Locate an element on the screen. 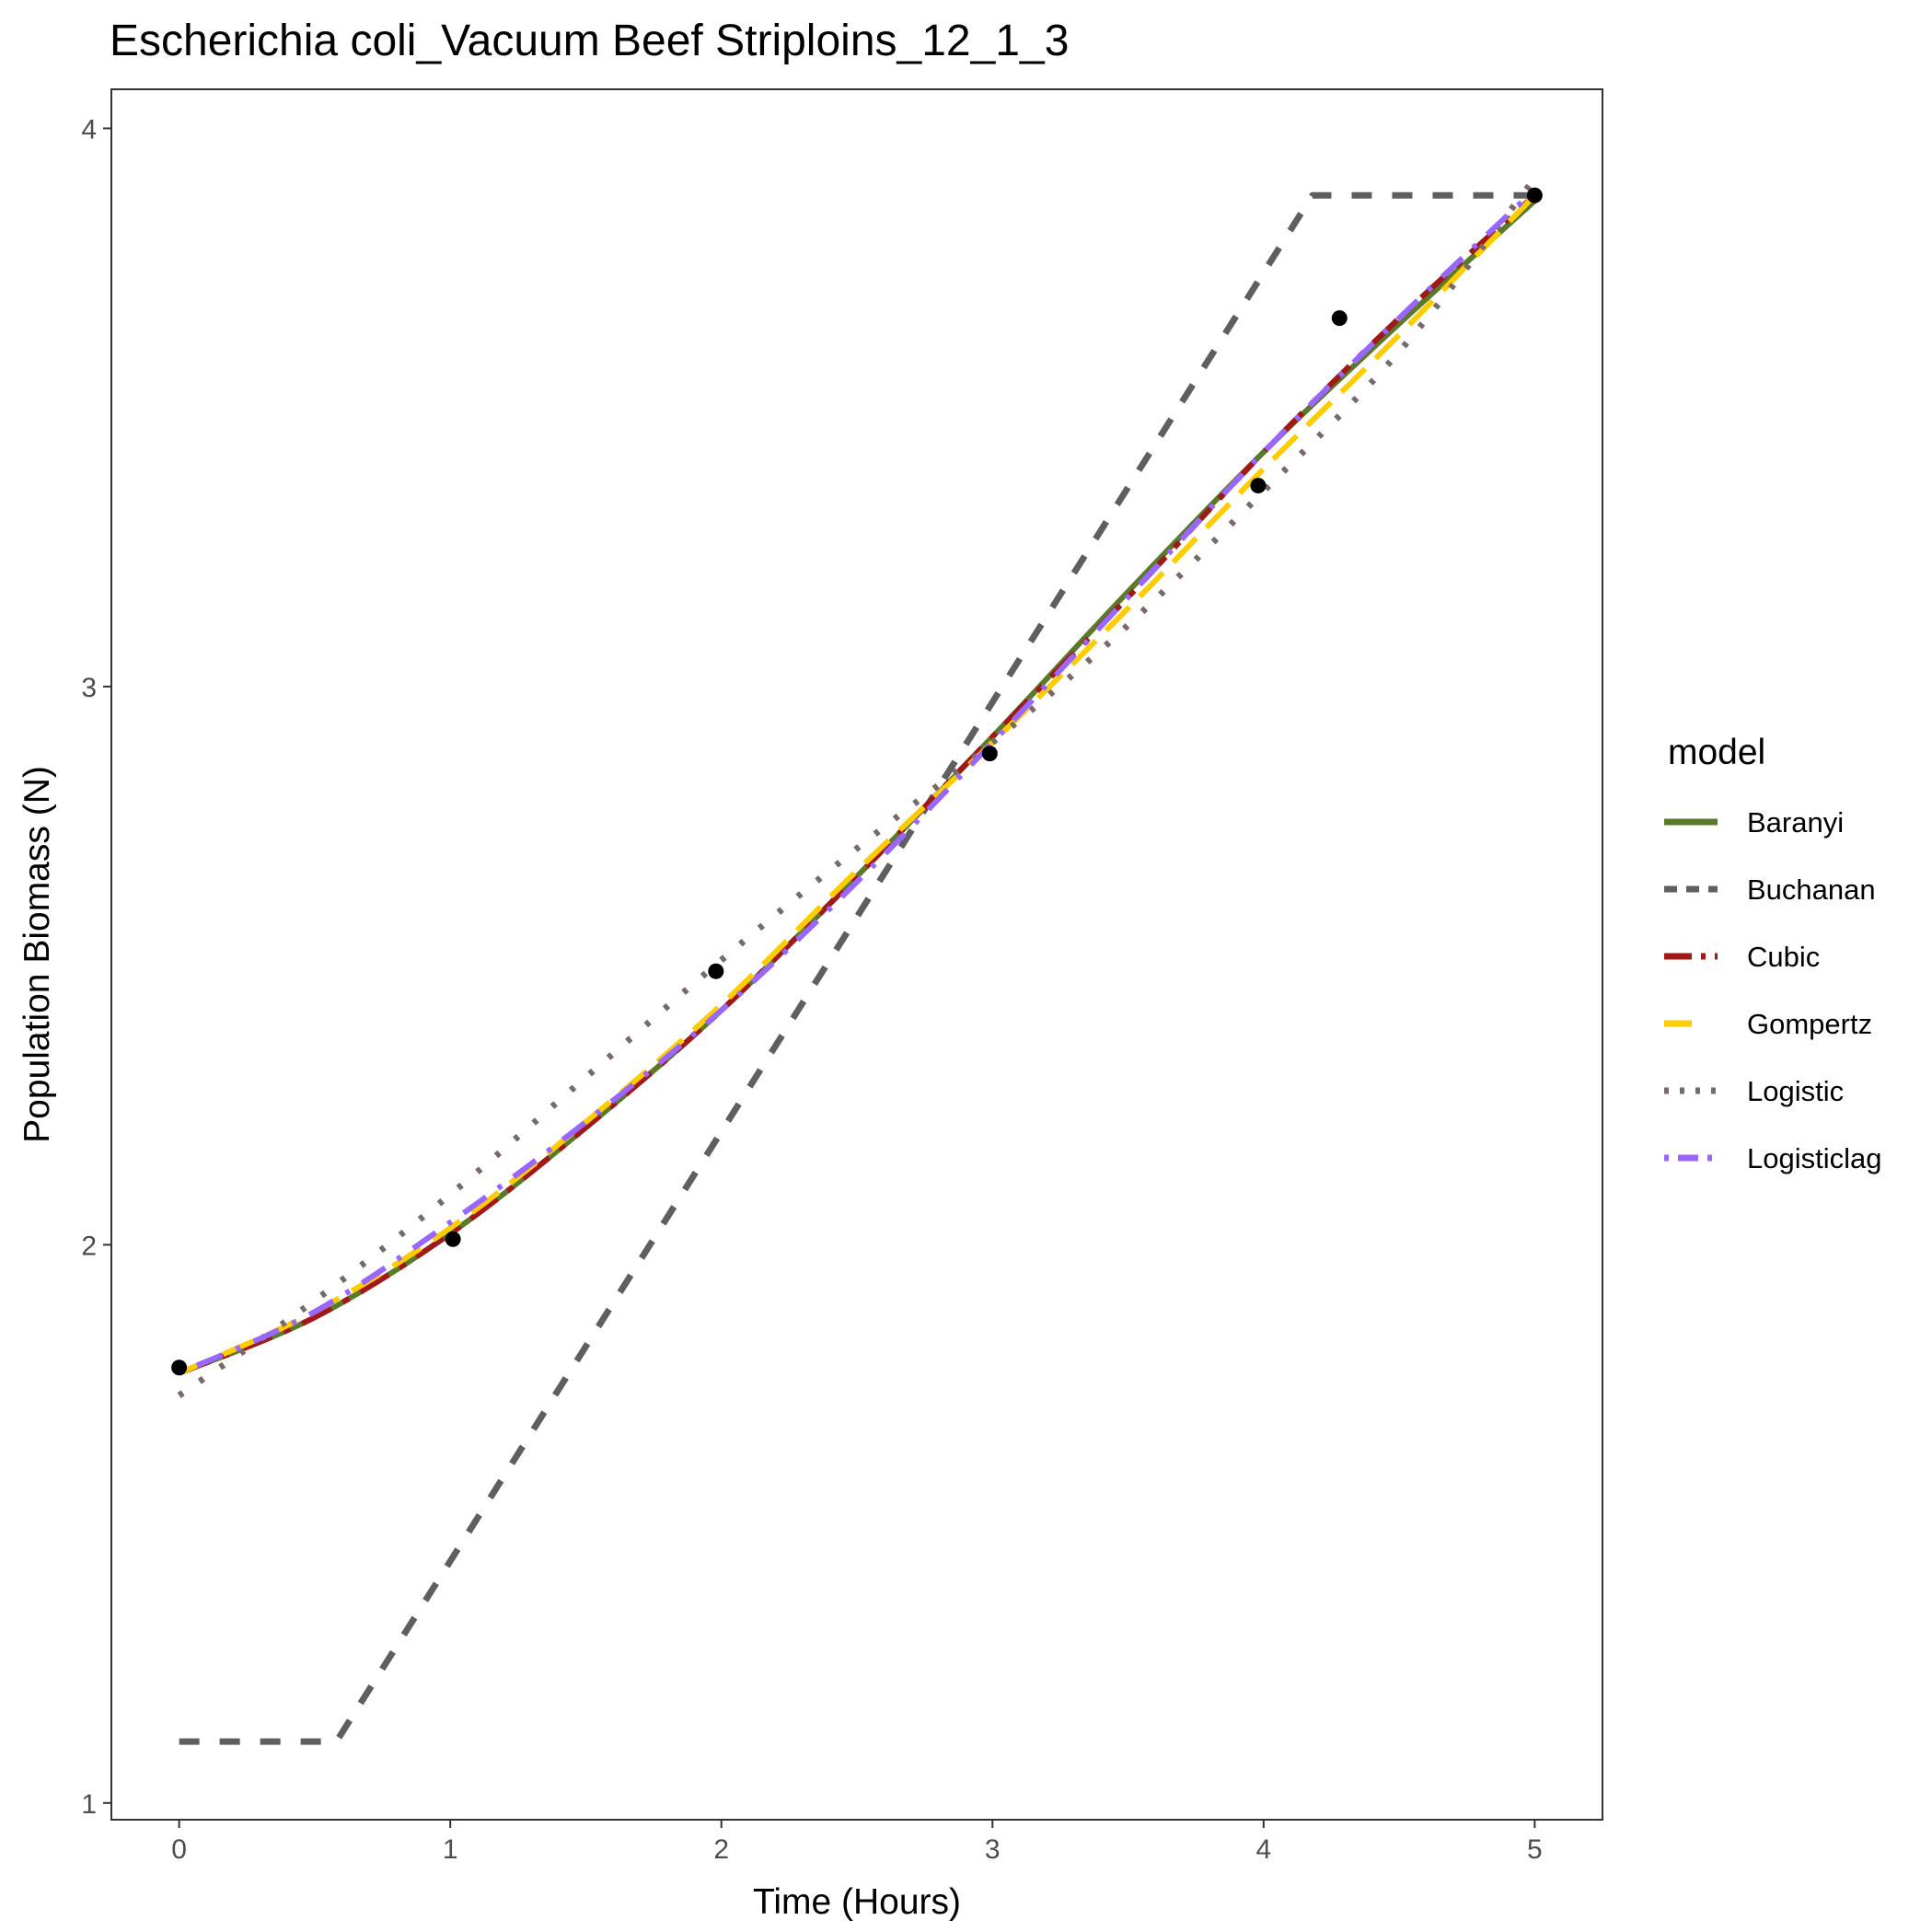  legend-label-logisticlag: Logisticlag is located at coordinates (1814, 1158).